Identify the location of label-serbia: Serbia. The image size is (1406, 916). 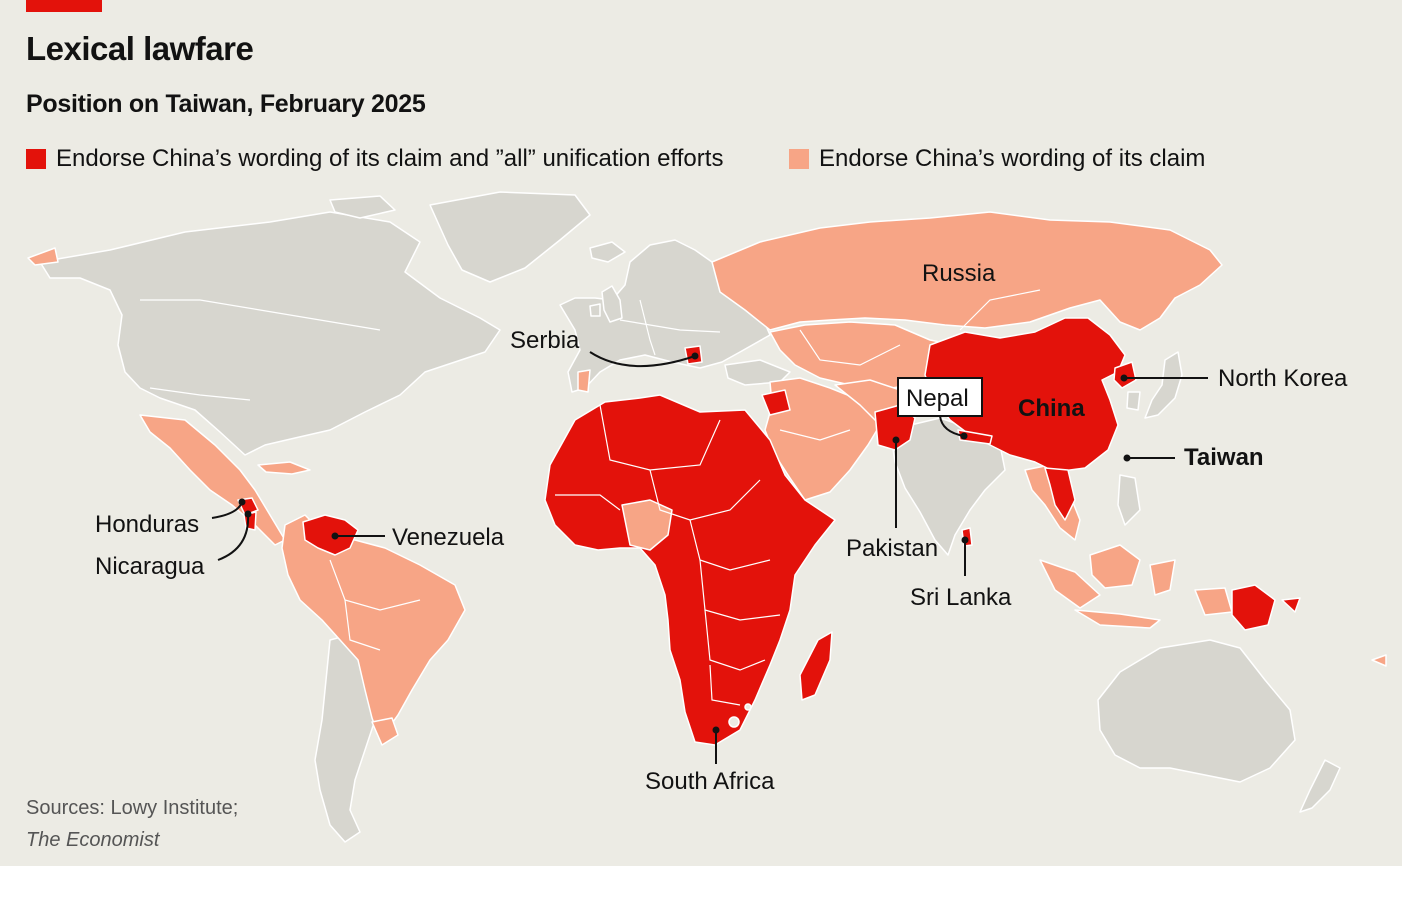
(545, 340).